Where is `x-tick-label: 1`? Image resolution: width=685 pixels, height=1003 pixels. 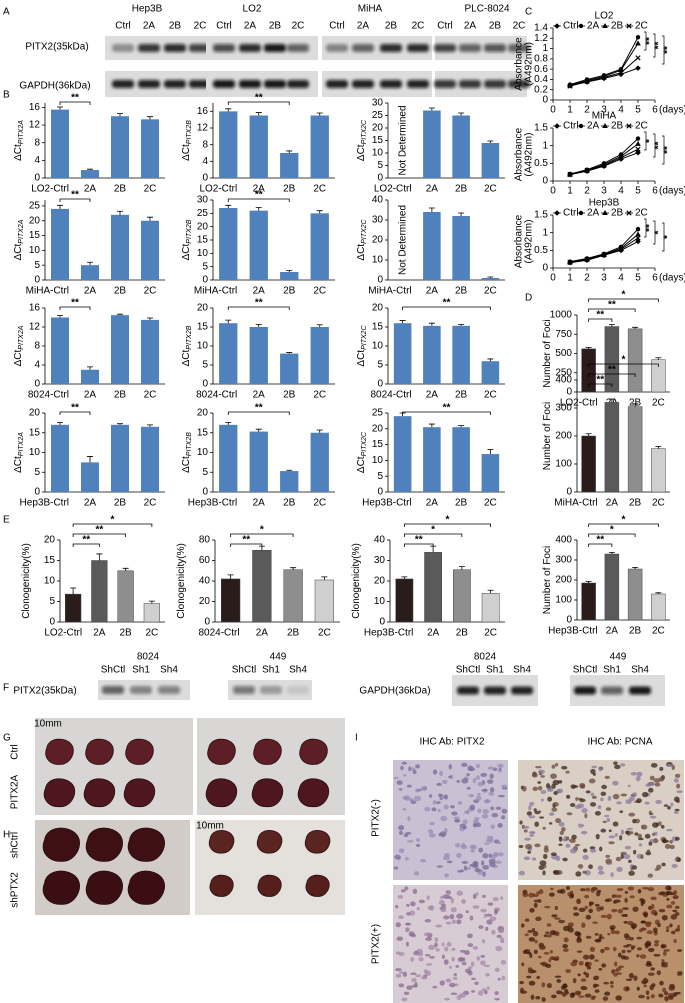
x-tick-label: 1 is located at coordinates (570, 110).